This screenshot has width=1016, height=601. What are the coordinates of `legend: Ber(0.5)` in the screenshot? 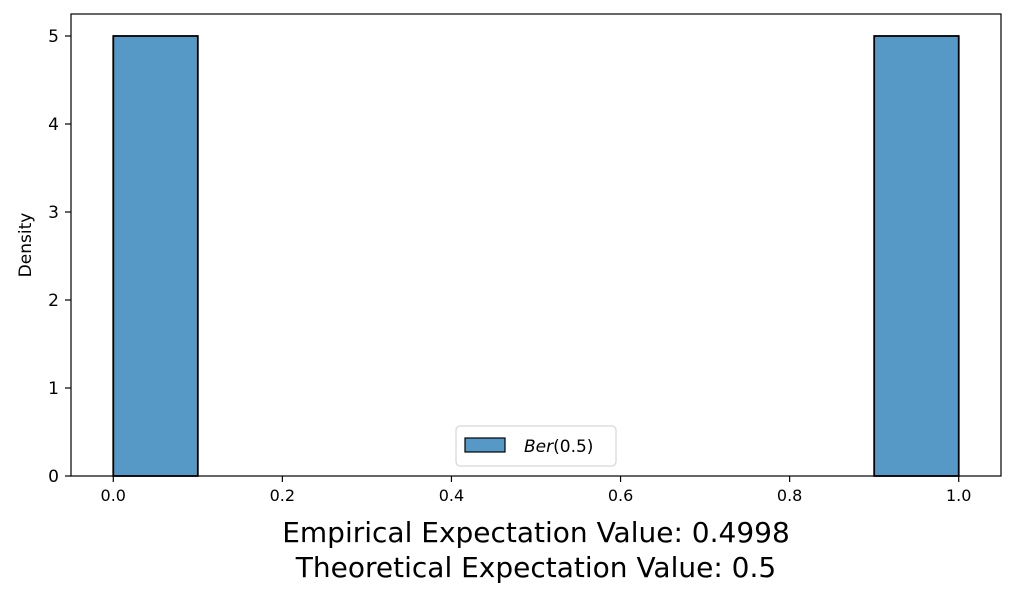 It's located at (536, 446).